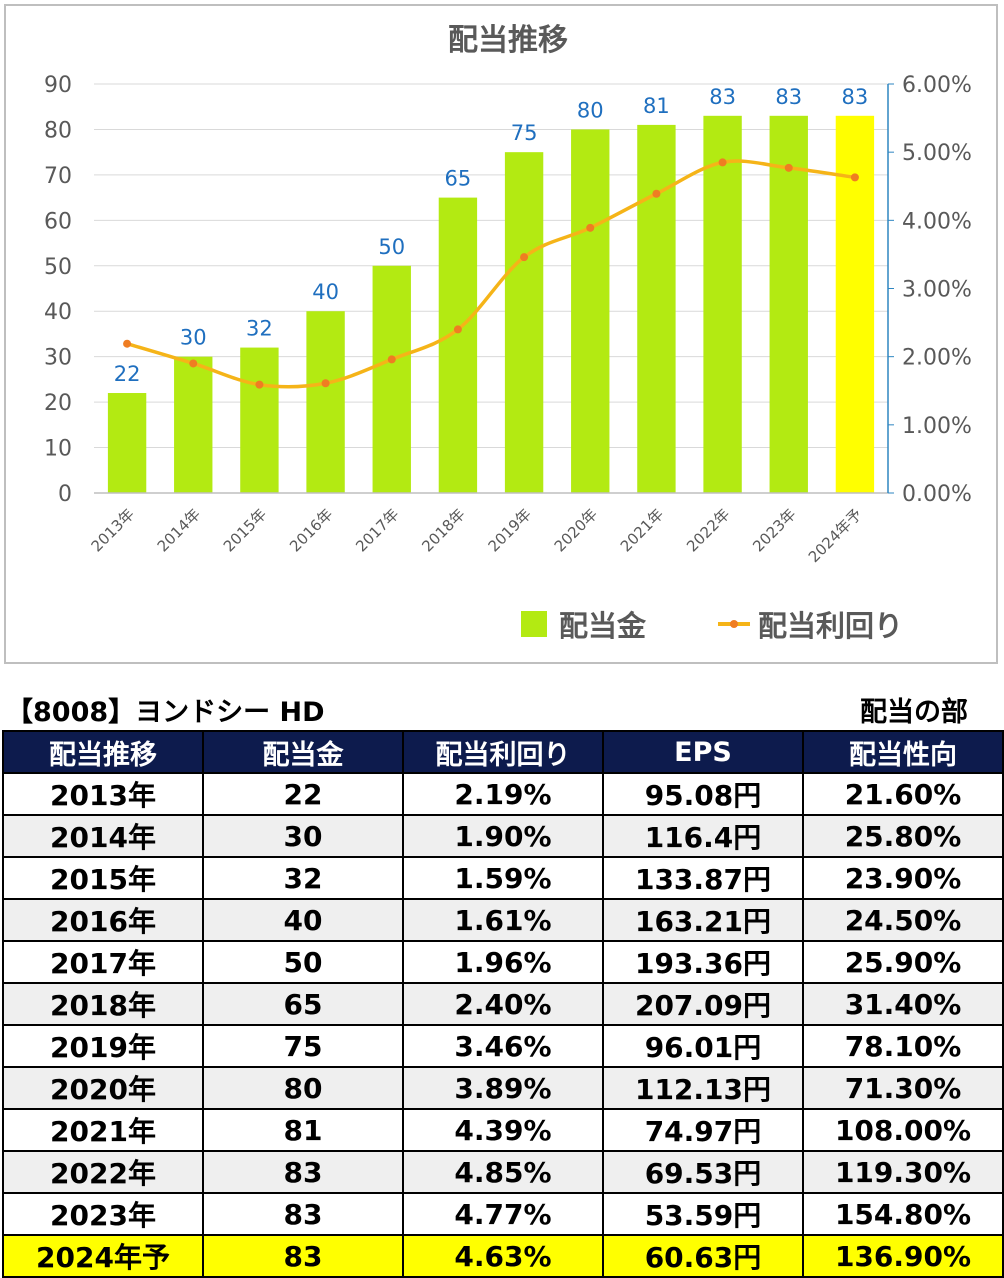 This screenshot has height=1278, width=1004. Describe the element at coordinates (103, 1004) in the screenshot. I see `table-cell: 2018年` at that location.